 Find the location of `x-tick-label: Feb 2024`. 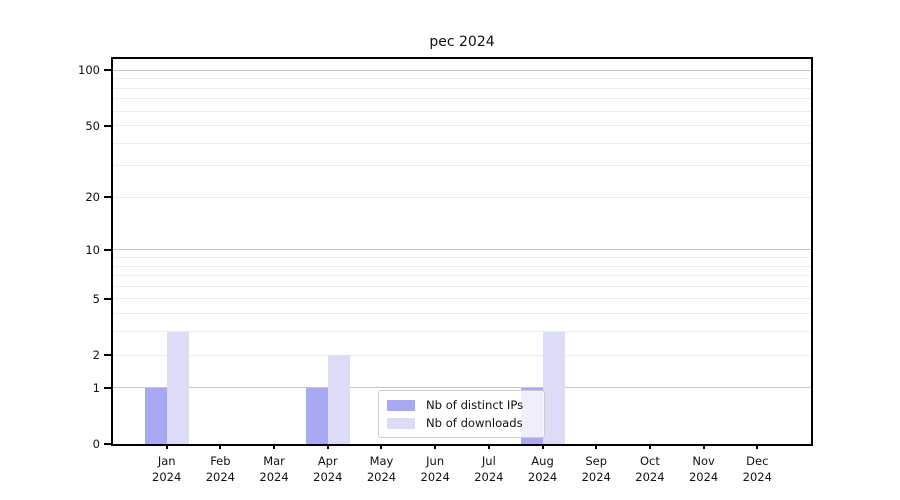

x-tick-label: Feb 2024 is located at coordinates (220, 469).